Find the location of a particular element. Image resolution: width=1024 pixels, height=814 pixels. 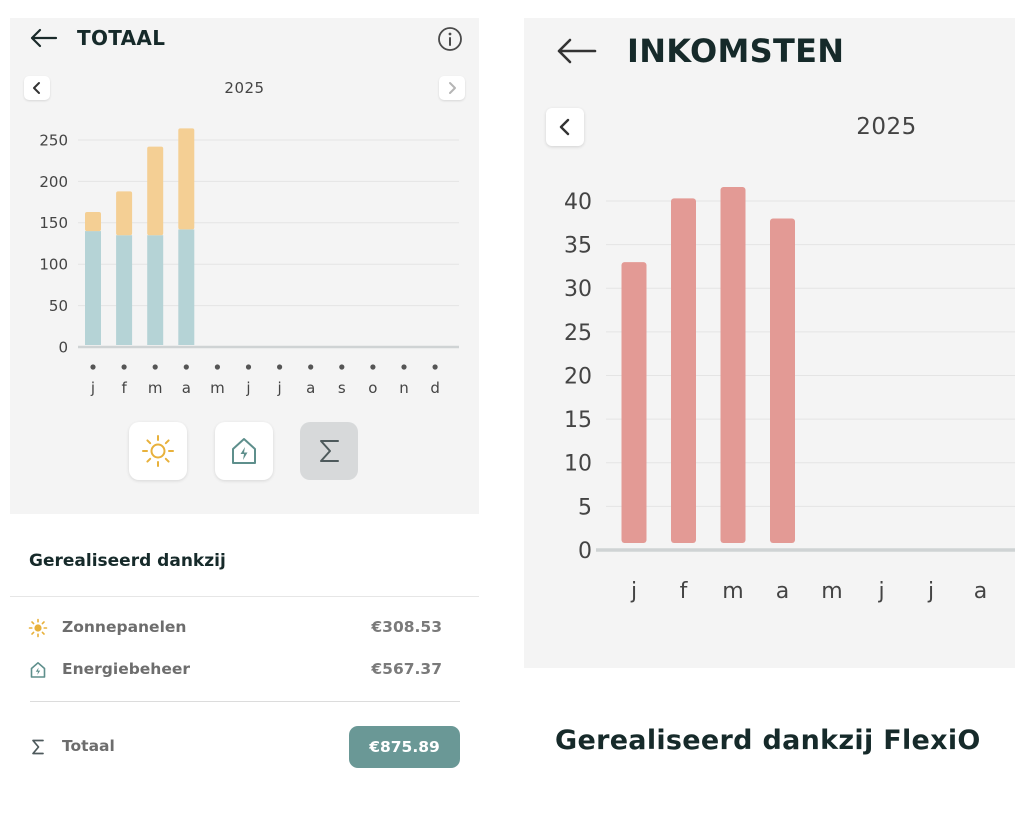

page-title: TOTAAL is located at coordinates (121, 38).